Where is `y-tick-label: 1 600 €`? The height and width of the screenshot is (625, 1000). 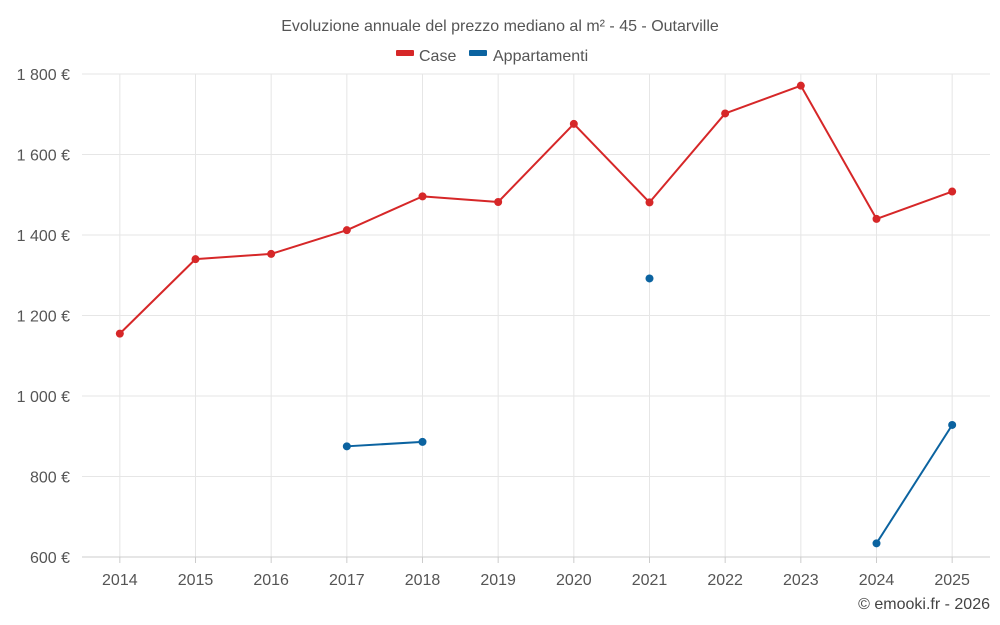 y-tick-label: 1 600 € is located at coordinates (43, 156).